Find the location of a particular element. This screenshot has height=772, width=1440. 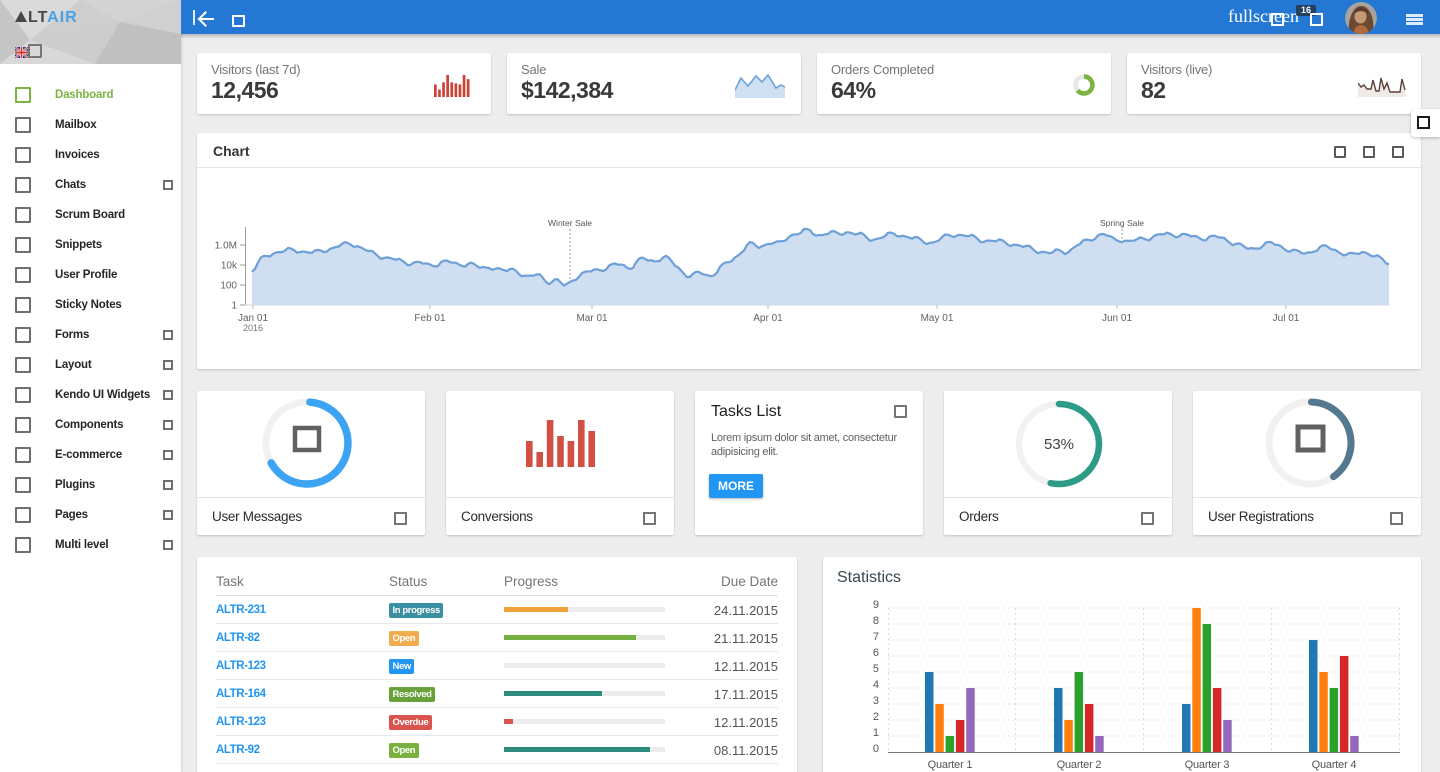

svg-text: 10k is located at coordinates (229, 266).